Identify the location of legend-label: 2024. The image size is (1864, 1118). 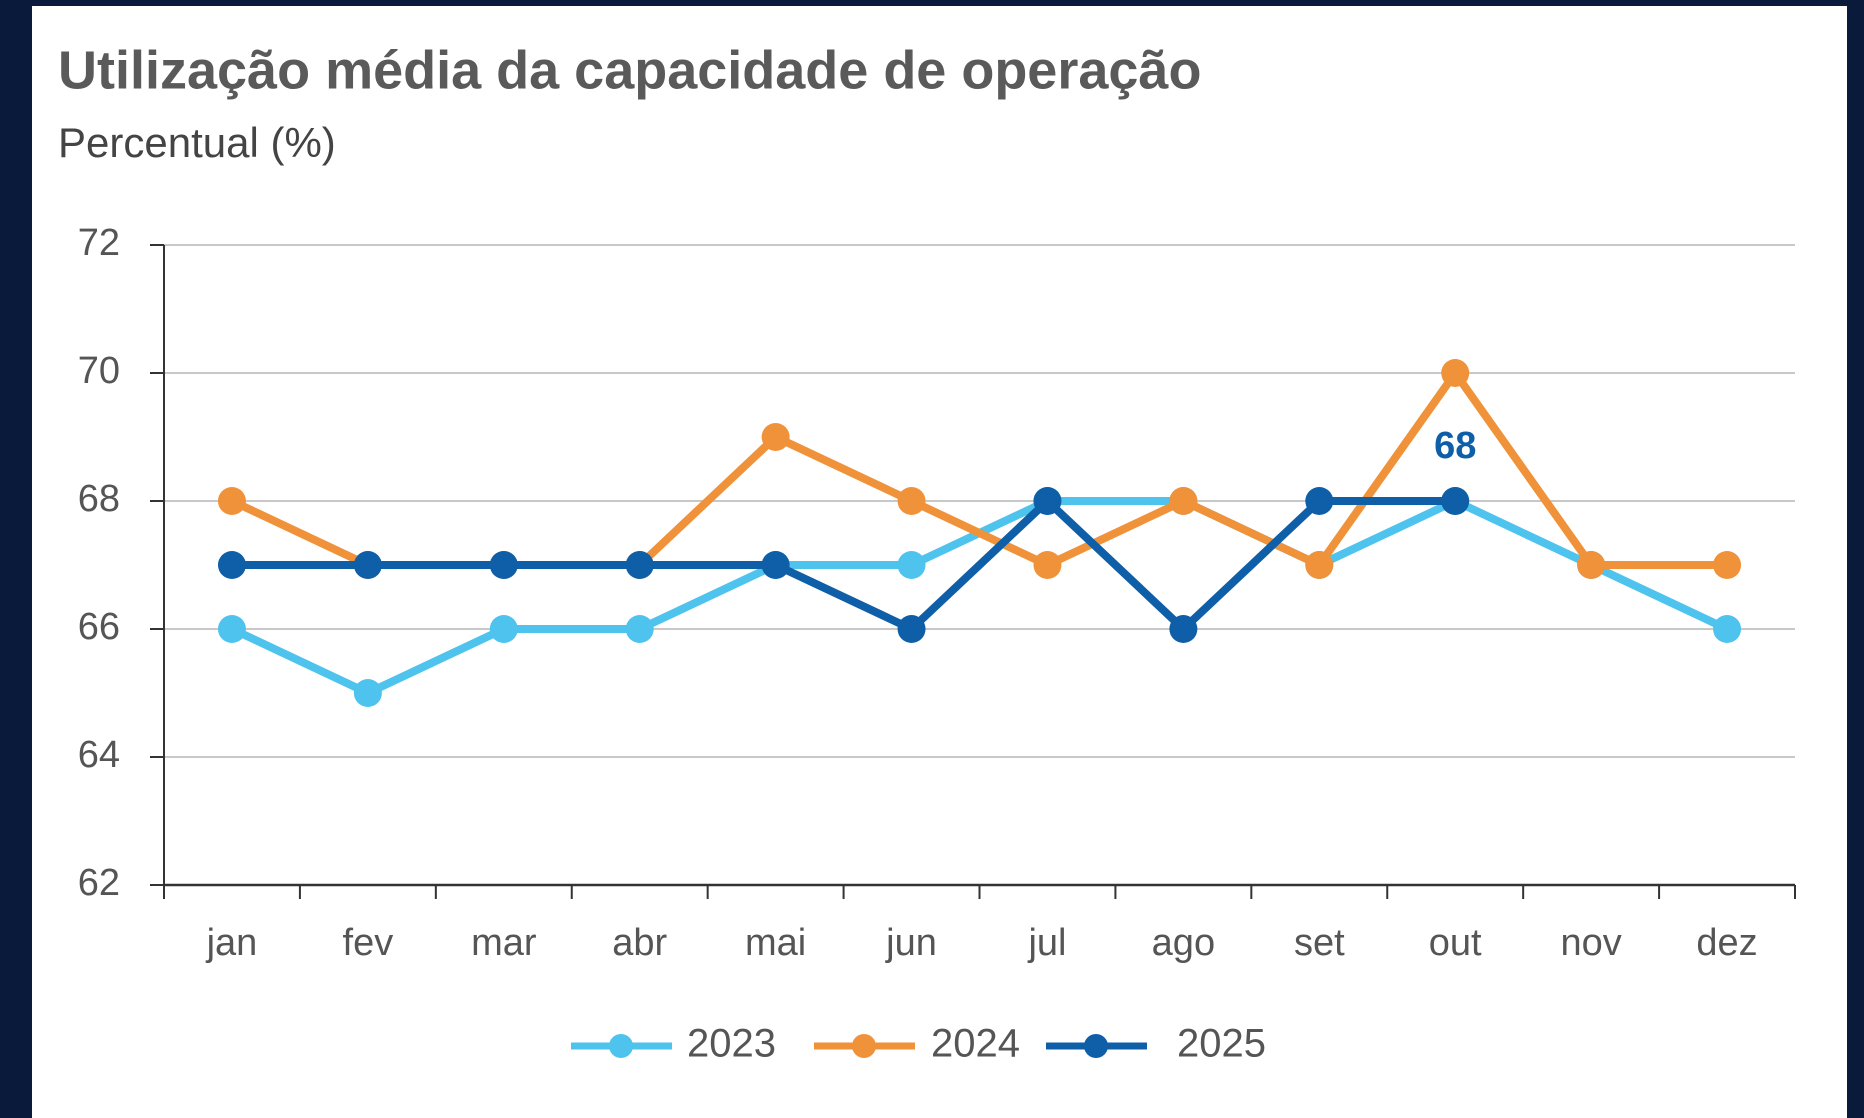
(975, 1044).